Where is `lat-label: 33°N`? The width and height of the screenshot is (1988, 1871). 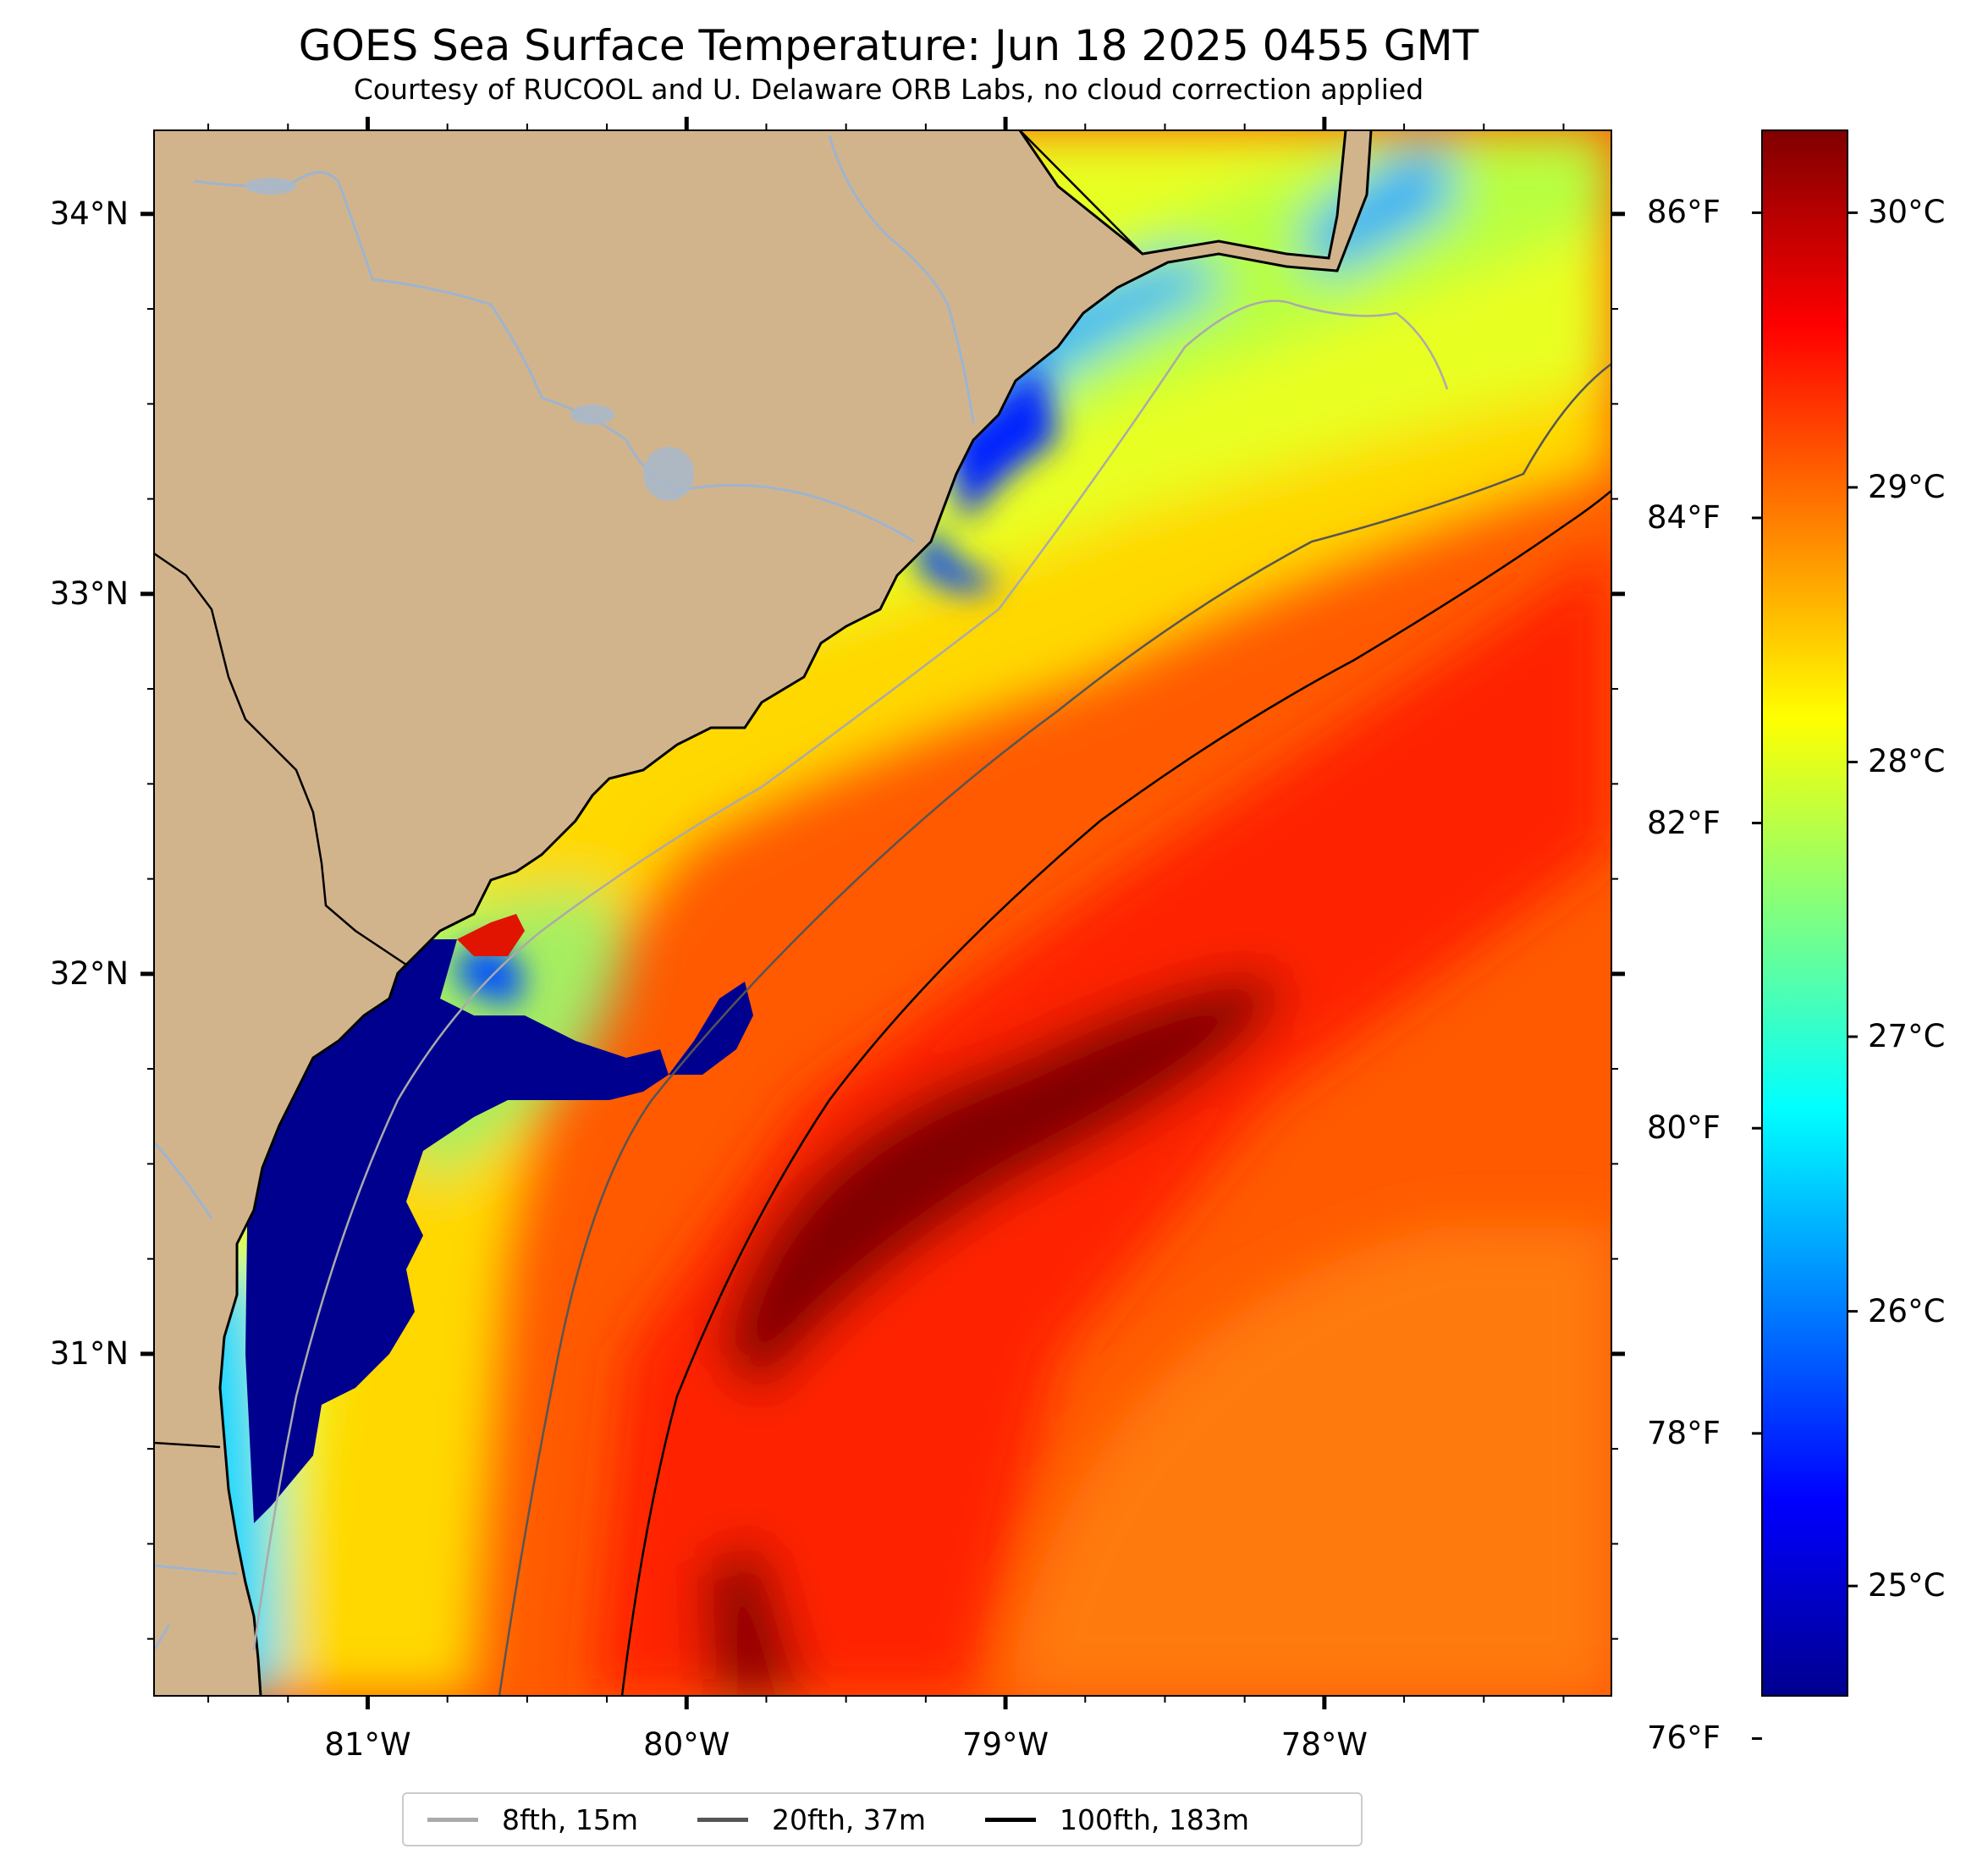
lat-label: 33°N is located at coordinates (89, 594).